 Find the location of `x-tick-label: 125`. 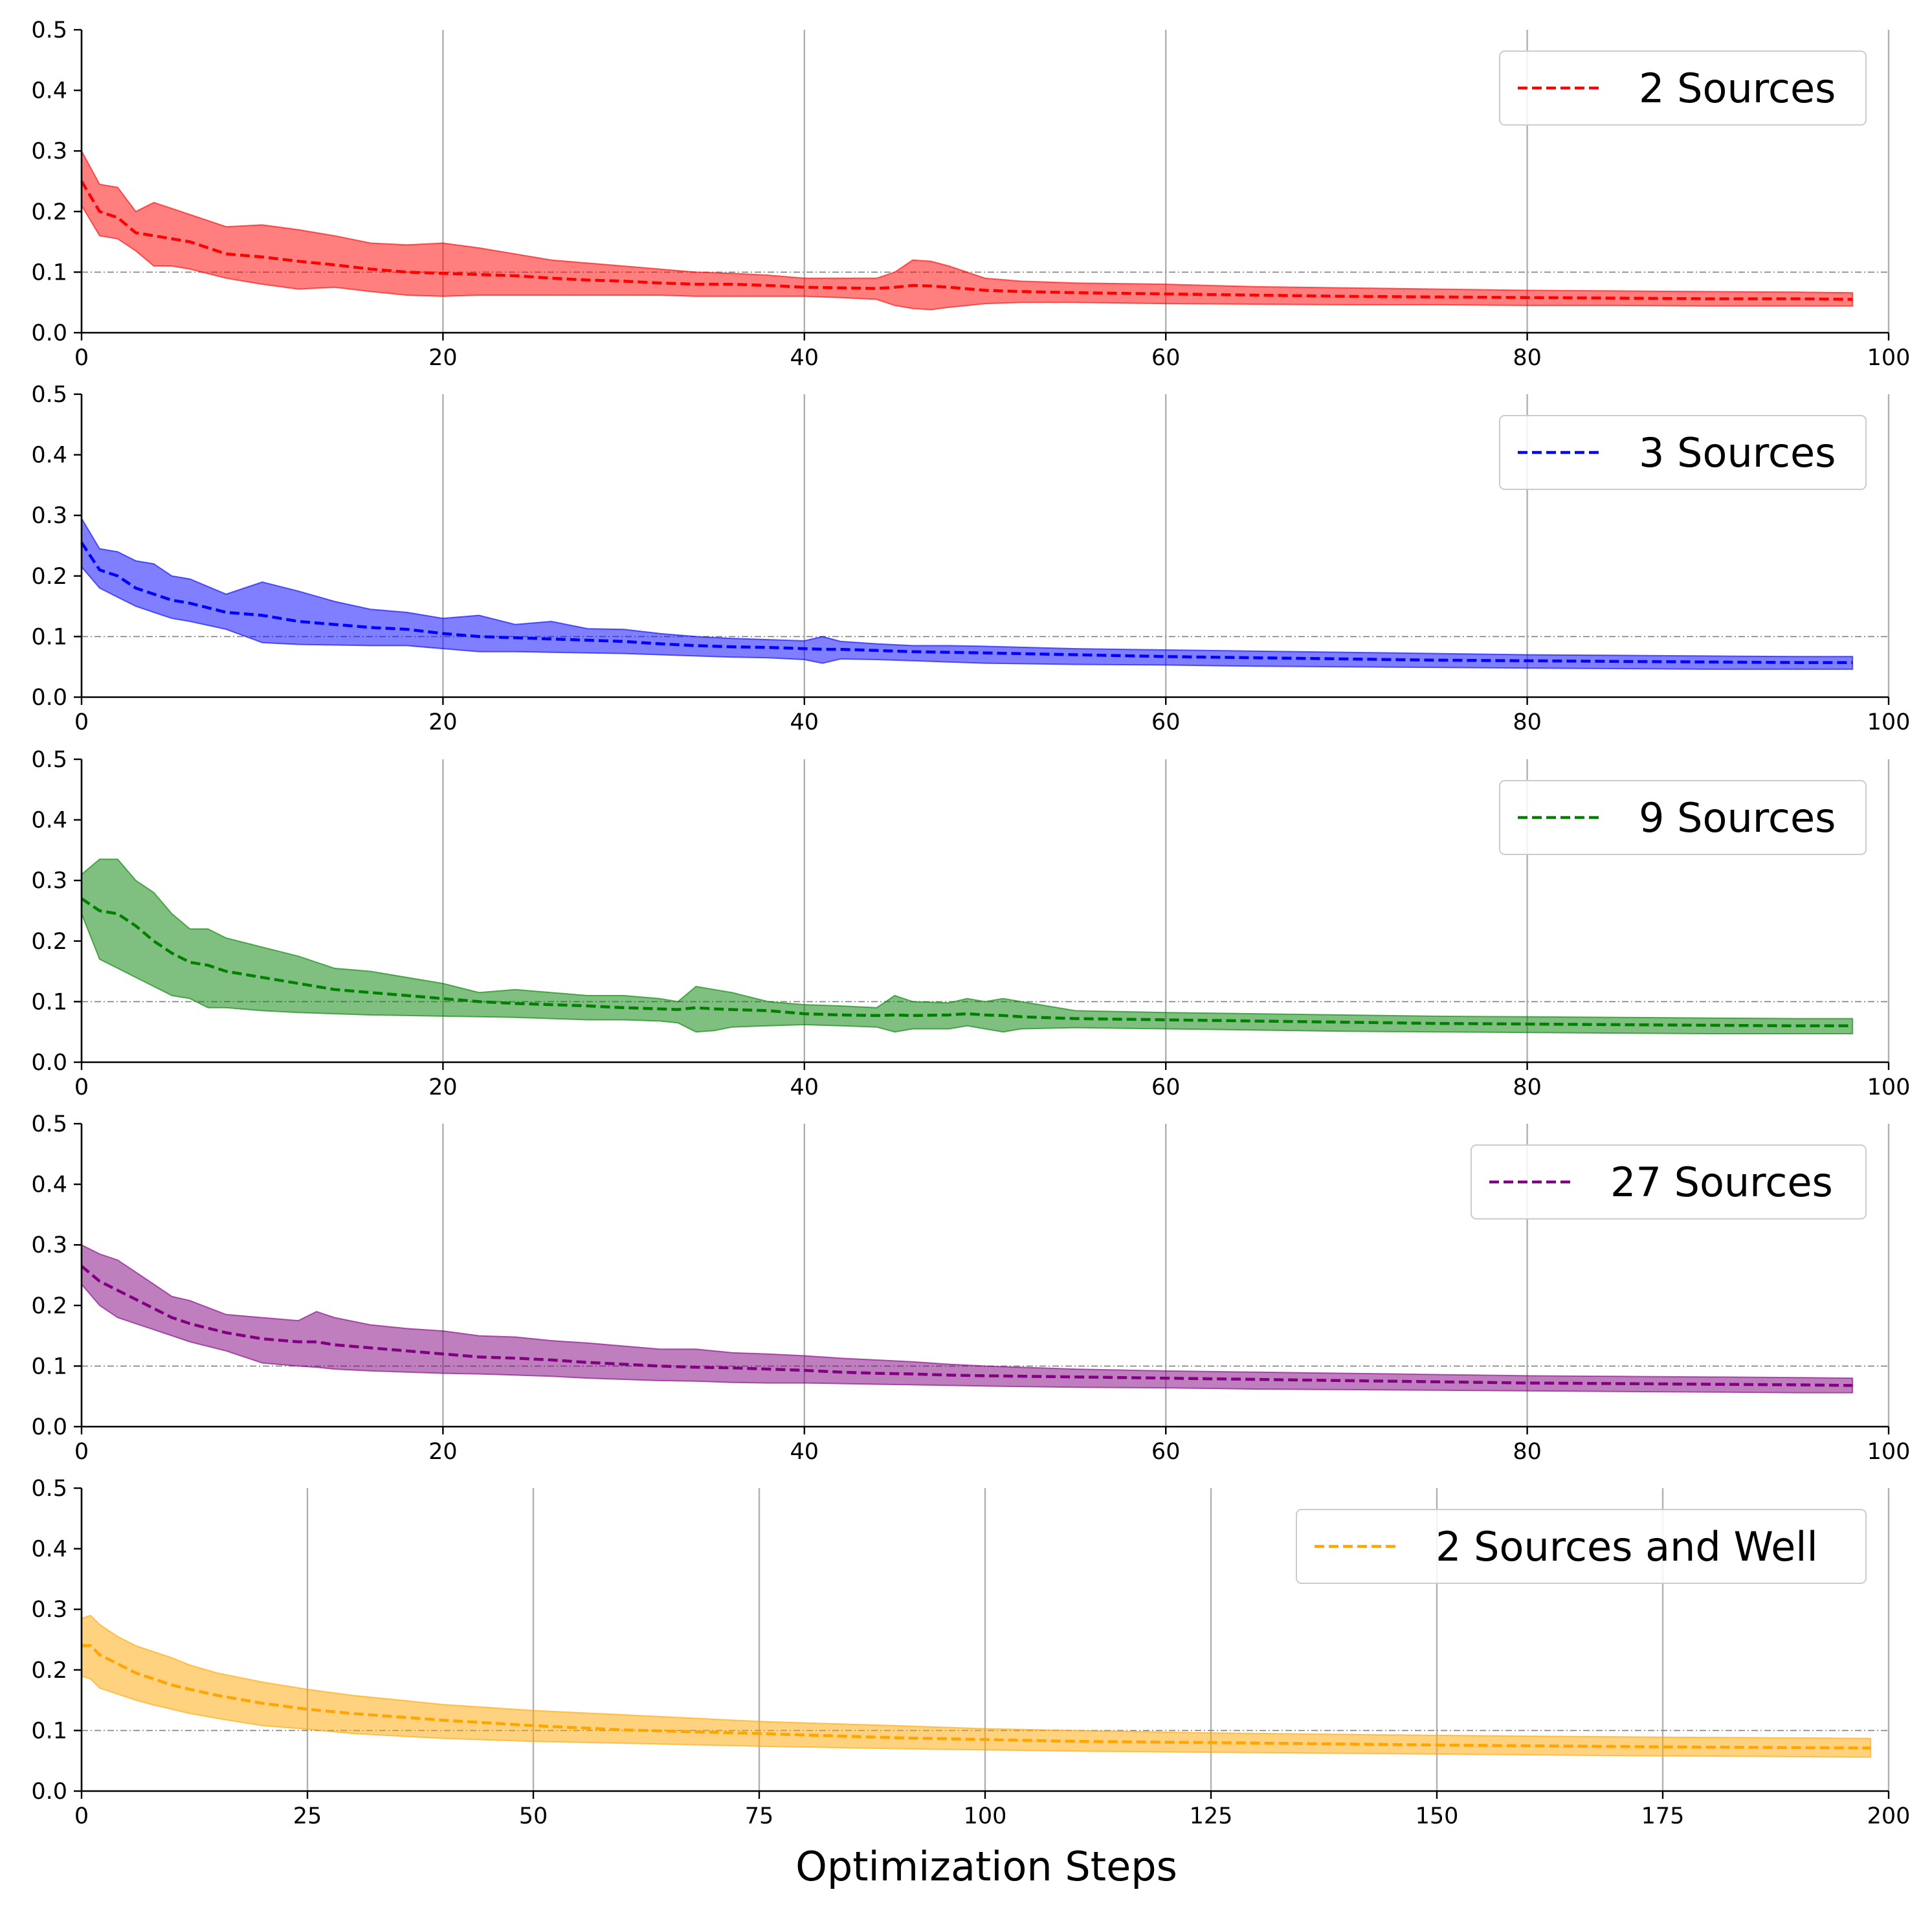

x-tick-label: 125 is located at coordinates (1211, 1816).